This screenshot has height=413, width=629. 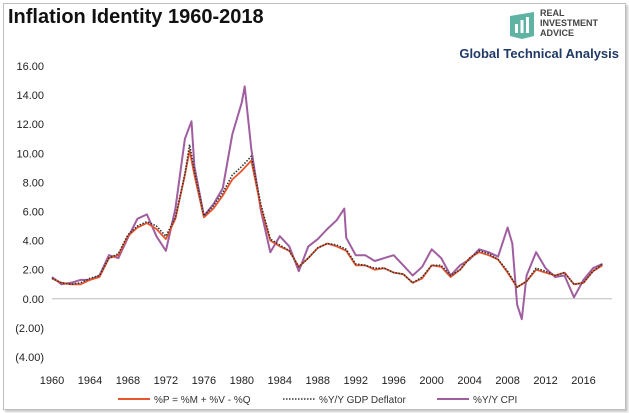 I want to click on y-tick-label: 12.00, so click(x=30, y=125).